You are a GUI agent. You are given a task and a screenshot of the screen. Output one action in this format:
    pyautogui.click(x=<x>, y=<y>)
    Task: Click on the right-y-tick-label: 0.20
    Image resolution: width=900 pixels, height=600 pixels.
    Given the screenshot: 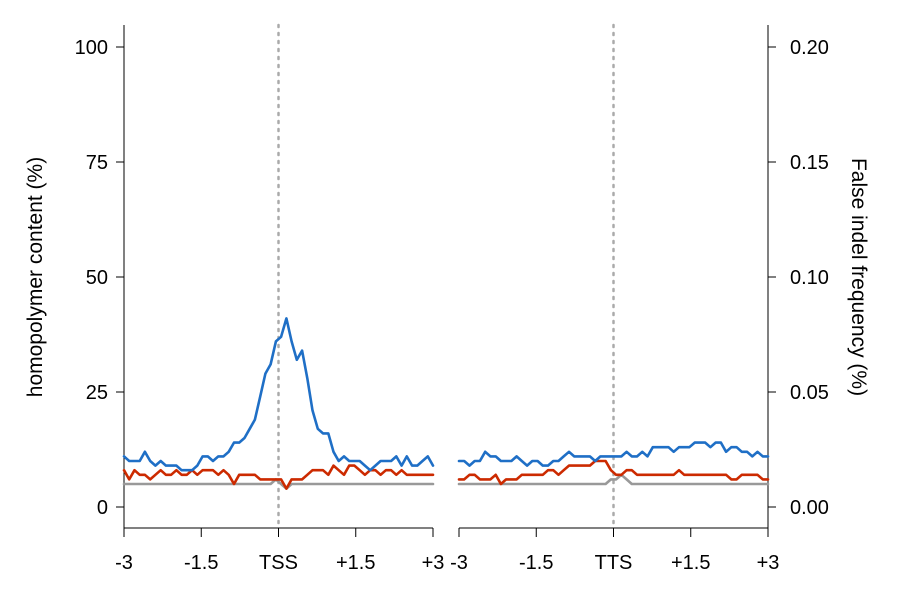 What is the action you would take?
    pyautogui.click(x=809, y=48)
    